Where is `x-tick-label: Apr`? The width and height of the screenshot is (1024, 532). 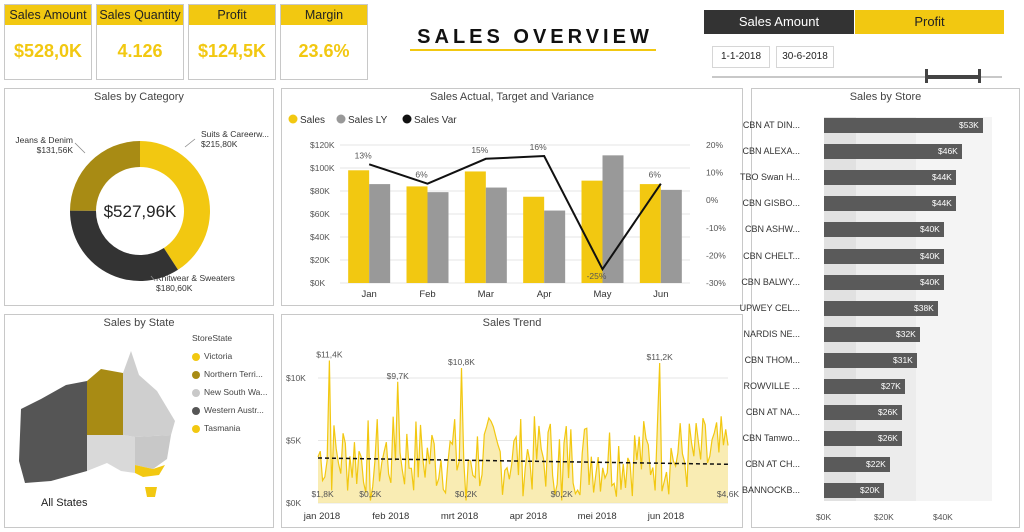
x-tick-label: Apr is located at coordinates (544, 294).